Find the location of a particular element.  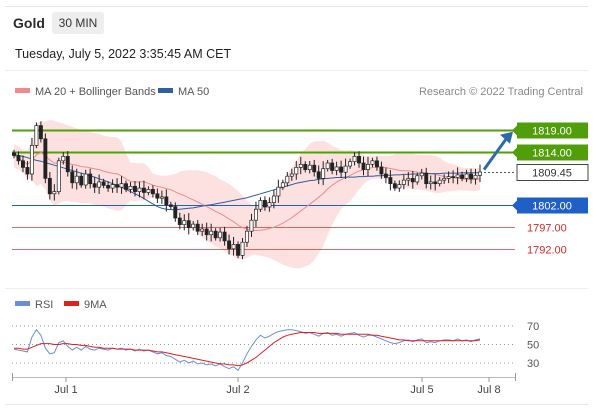

rsi-line is located at coordinates (247, 350).